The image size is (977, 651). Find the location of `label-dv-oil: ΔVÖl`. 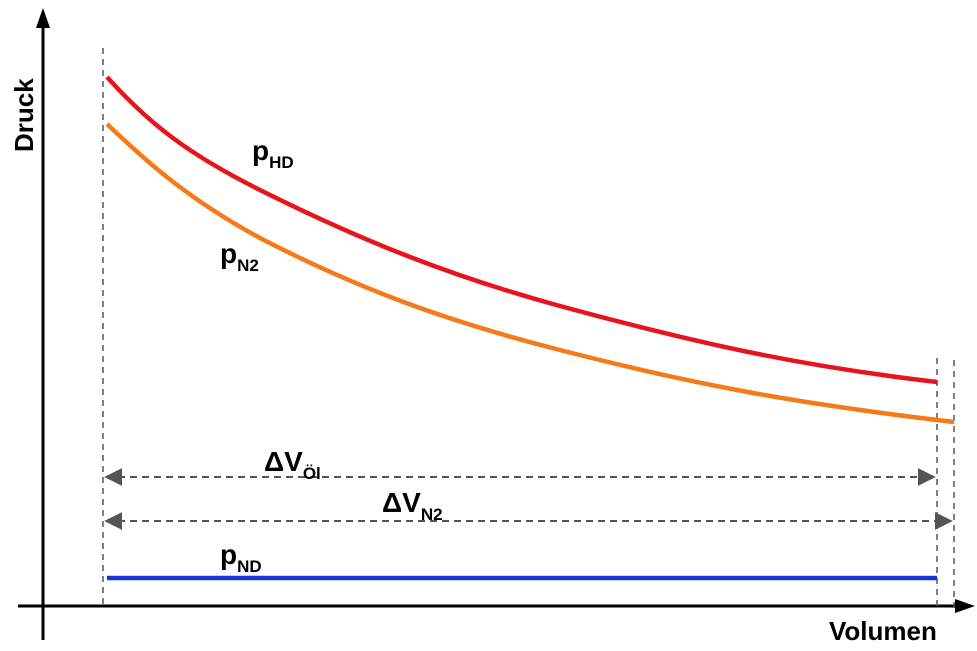

label-dv-oil: ΔVÖl is located at coordinates (292, 464).